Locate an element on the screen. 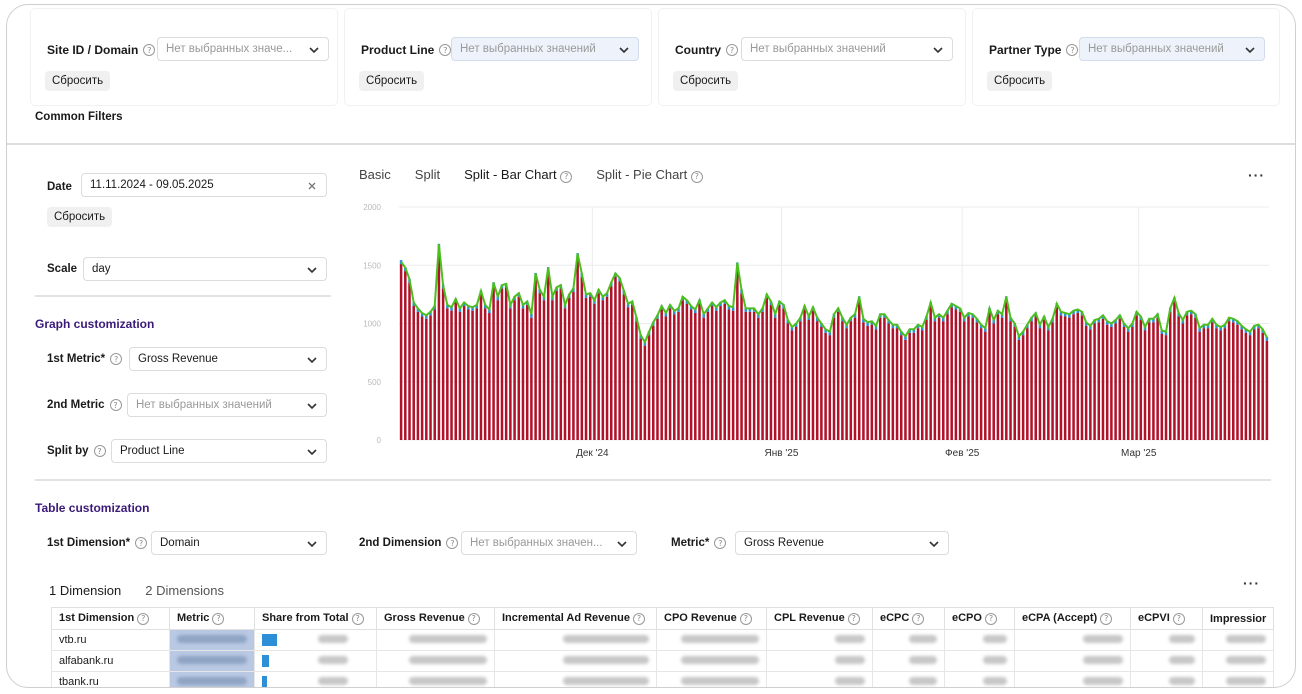  col-header: Metric ? is located at coordinates (212, 618).